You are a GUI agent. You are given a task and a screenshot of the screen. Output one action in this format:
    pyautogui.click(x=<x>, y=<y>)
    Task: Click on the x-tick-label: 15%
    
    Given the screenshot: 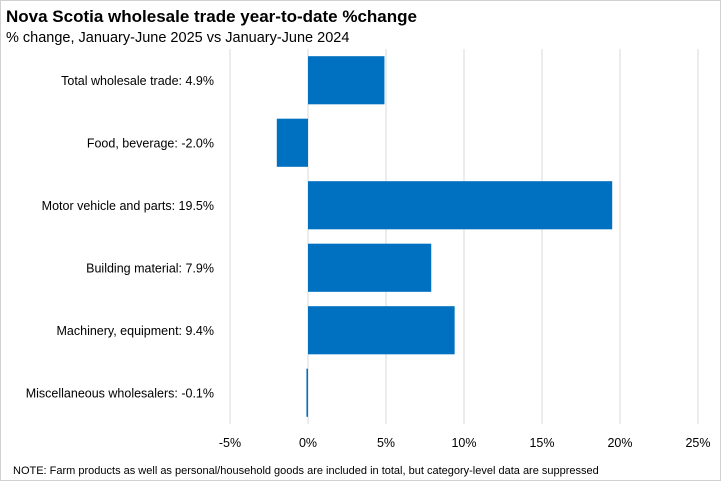 What is the action you would take?
    pyautogui.click(x=541, y=443)
    